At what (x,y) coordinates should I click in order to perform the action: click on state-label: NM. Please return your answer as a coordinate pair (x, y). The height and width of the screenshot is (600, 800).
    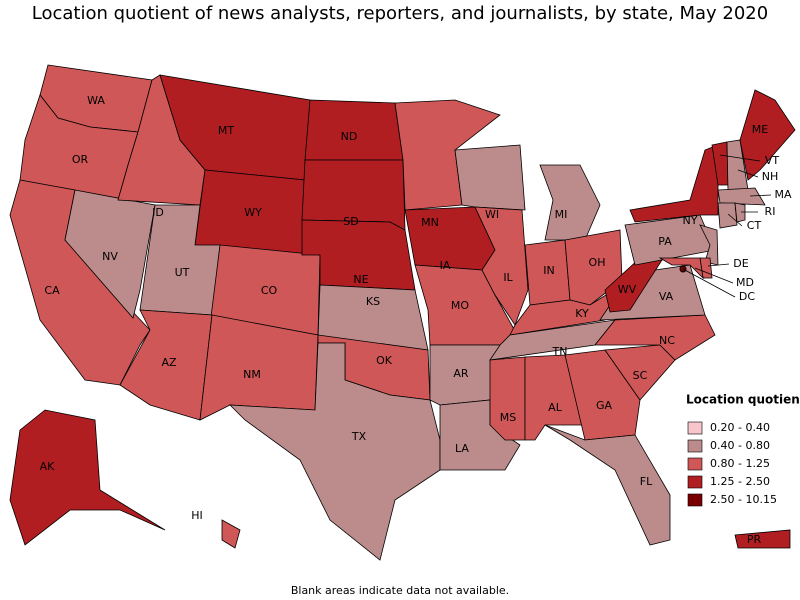
    Looking at the image, I should click on (252, 374).